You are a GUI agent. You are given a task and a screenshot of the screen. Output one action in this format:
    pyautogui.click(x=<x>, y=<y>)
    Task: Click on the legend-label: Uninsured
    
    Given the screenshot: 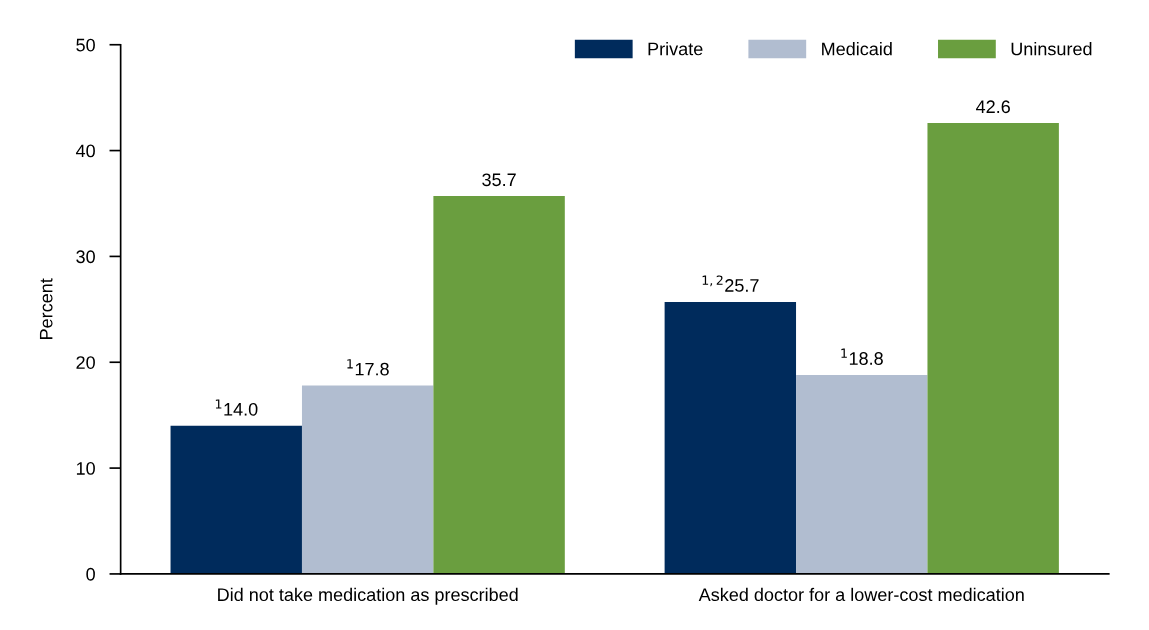 What is the action you would take?
    pyautogui.click(x=1051, y=49)
    